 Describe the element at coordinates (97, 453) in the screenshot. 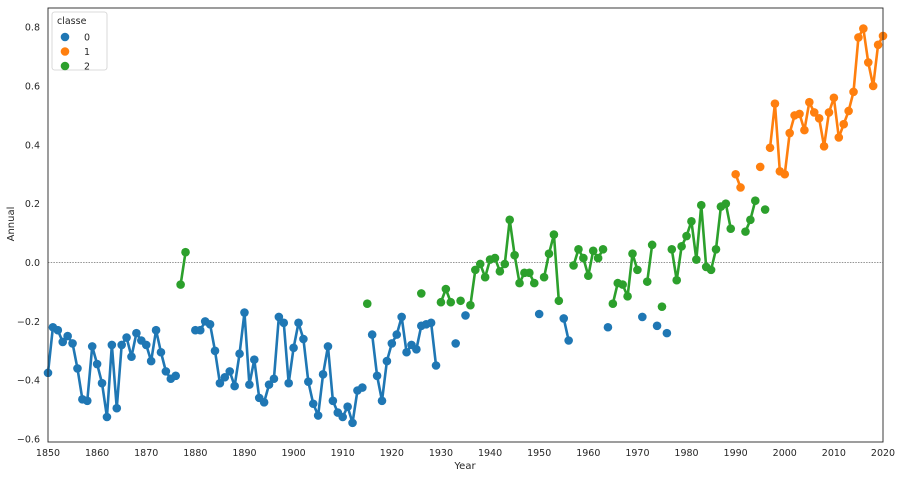

I see `x-tick-label: 1860` at that location.